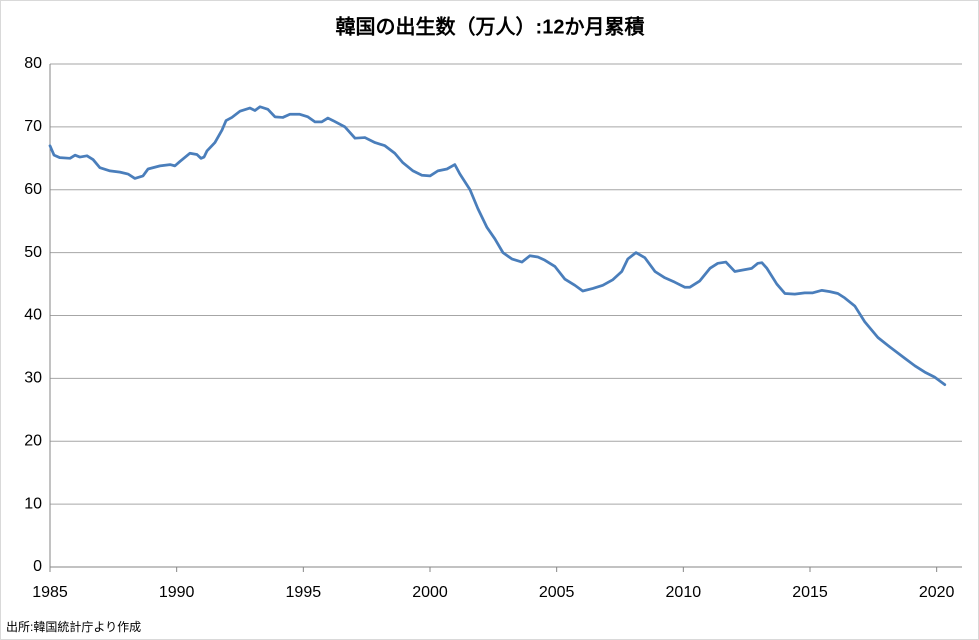  I want to click on y-tick-label: 60, so click(33, 189).